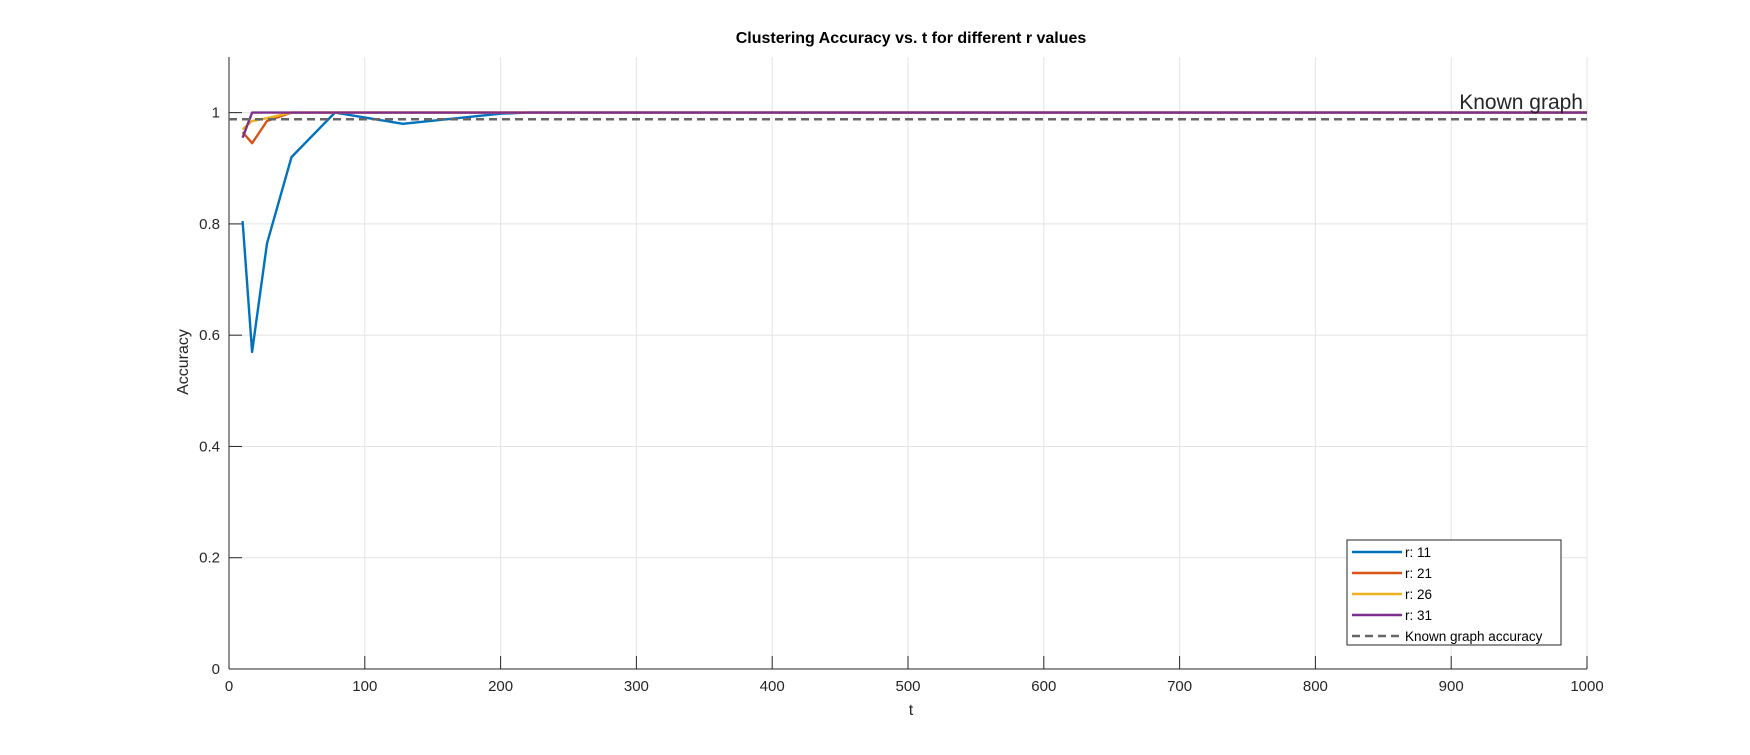 The height and width of the screenshot is (755, 1750). Describe the element at coordinates (216, 669) in the screenshot. I see `y-tick-label: 0` at that location.